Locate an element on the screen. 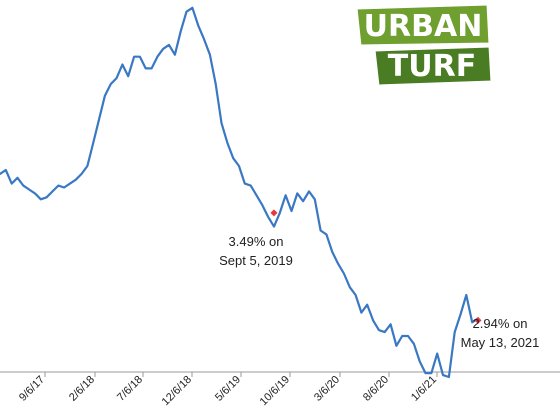 Image resolution: width=560 pixels, height=420 pixels. logo-bottom-sign is located at coordinates (433, 66).